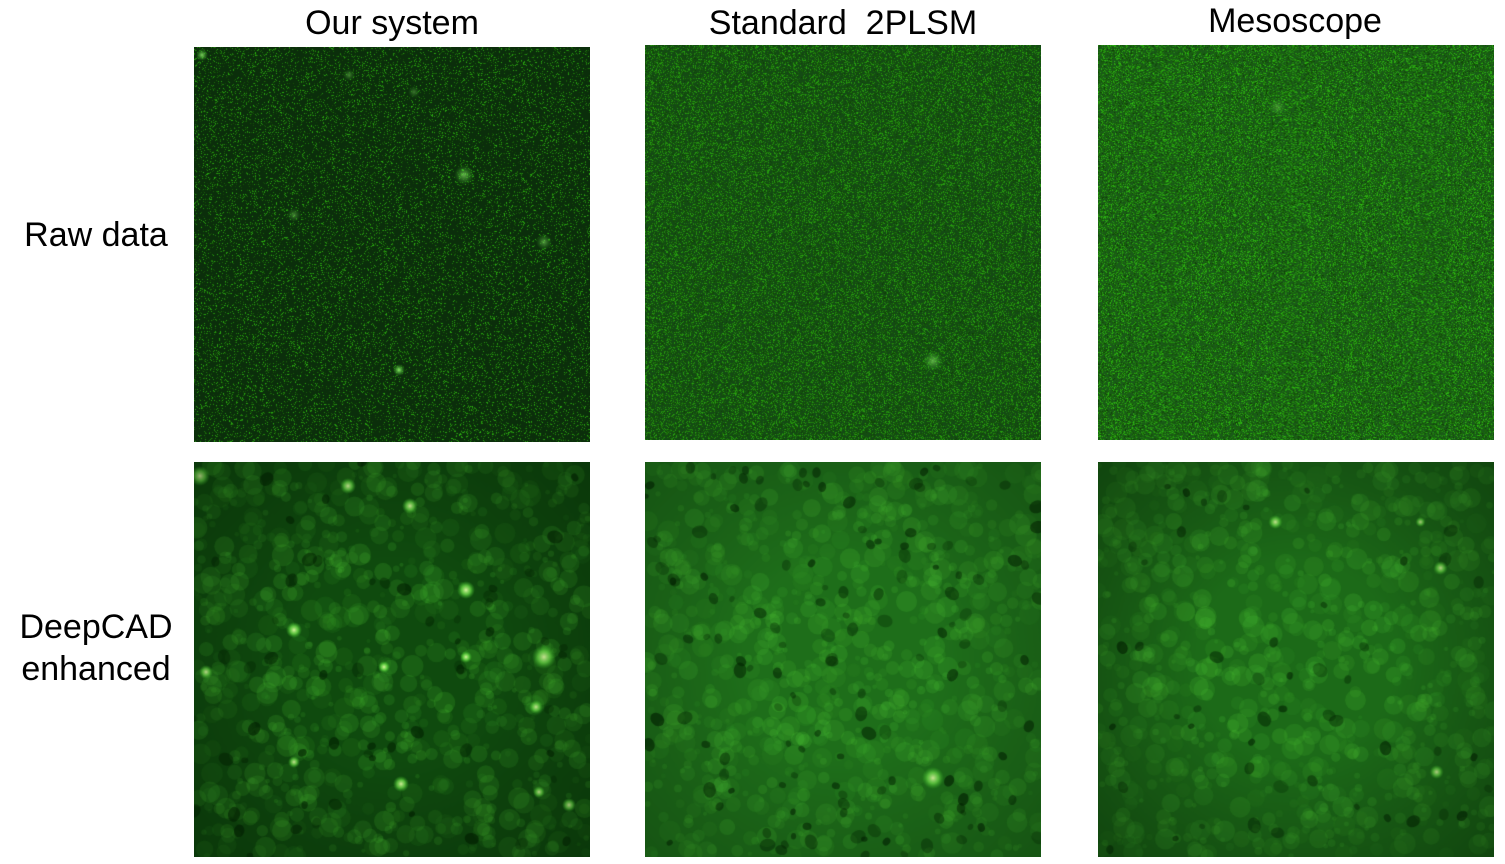 The width and height of the screenshot is (1505, 864). Describe the element at coordinates (392, 23) in the screenshot. I see `column-title-our-system: Our system` at that location.